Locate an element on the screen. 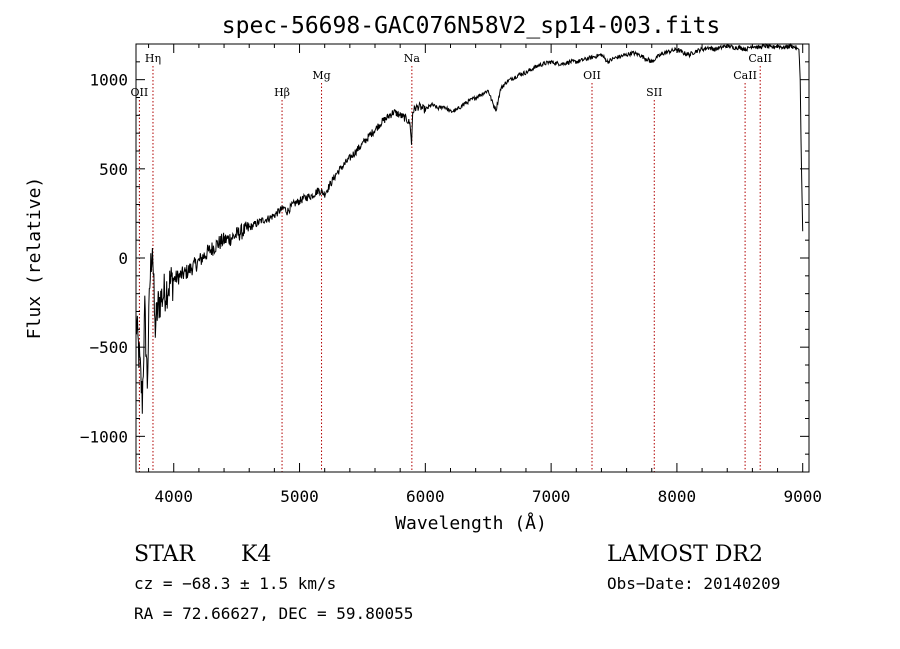 This screenshot has width=900, height=649. spectral-line-label: Hη is located at coordinates (153, 58).